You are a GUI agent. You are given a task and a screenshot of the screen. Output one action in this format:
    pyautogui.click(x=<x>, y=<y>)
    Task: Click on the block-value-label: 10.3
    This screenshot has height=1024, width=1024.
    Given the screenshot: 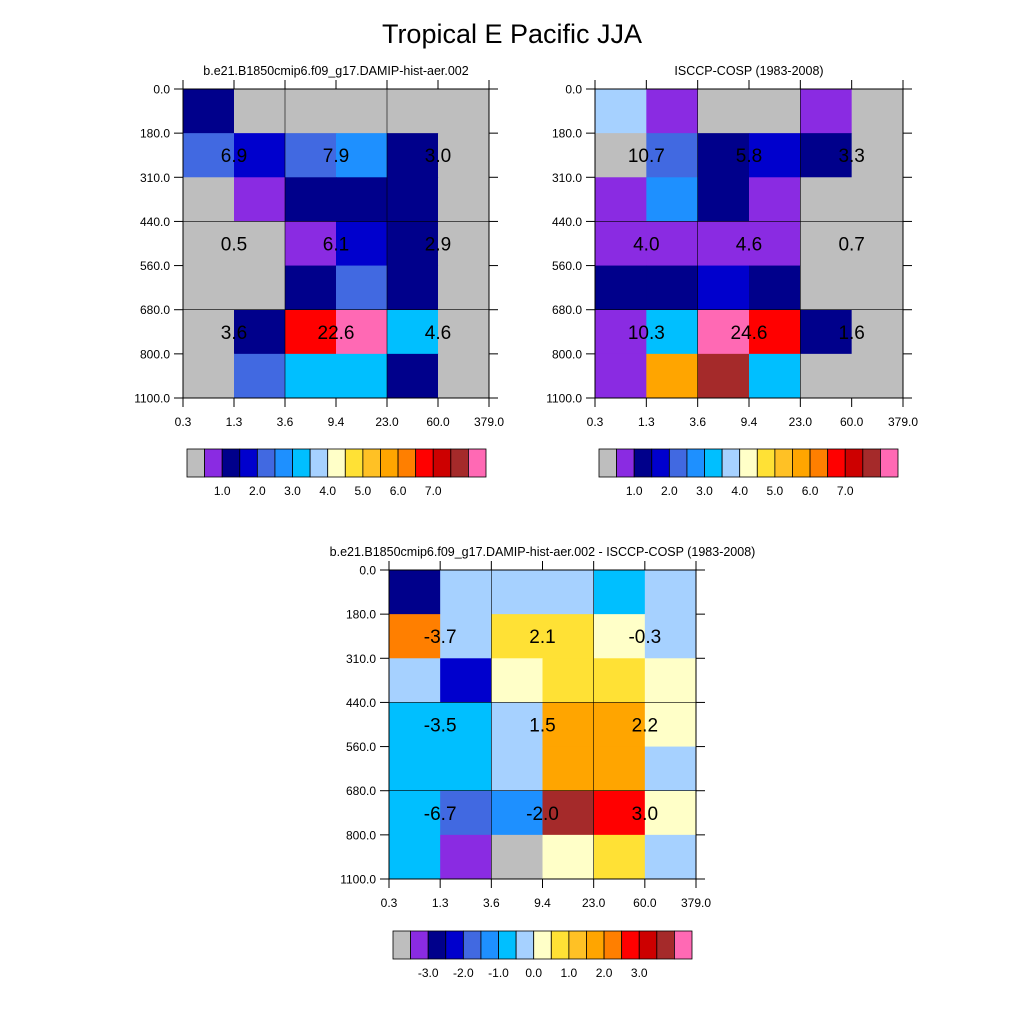 What is the action you would take?
    pyautogui.click(x=646, y=333)
    